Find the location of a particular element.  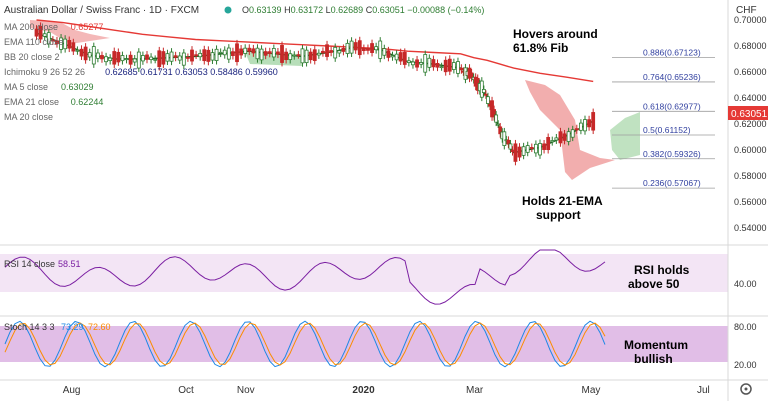

ema-note-line2: support is located at coordinates (558, 215).